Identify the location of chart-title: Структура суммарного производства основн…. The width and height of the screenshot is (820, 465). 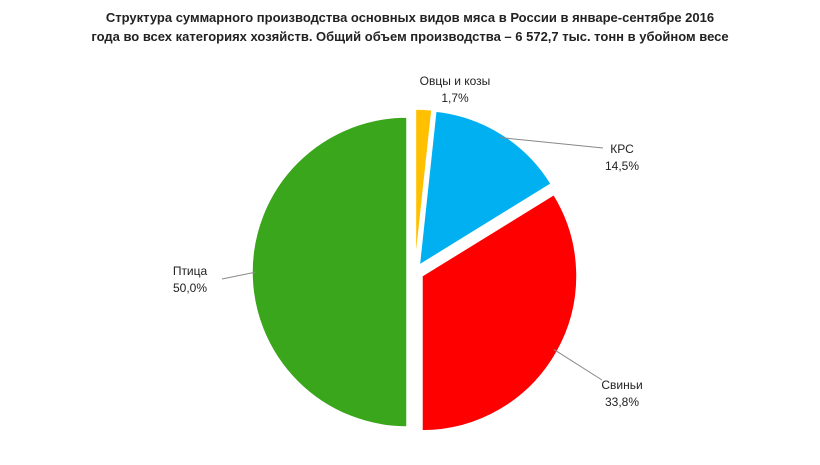
(410, 27).